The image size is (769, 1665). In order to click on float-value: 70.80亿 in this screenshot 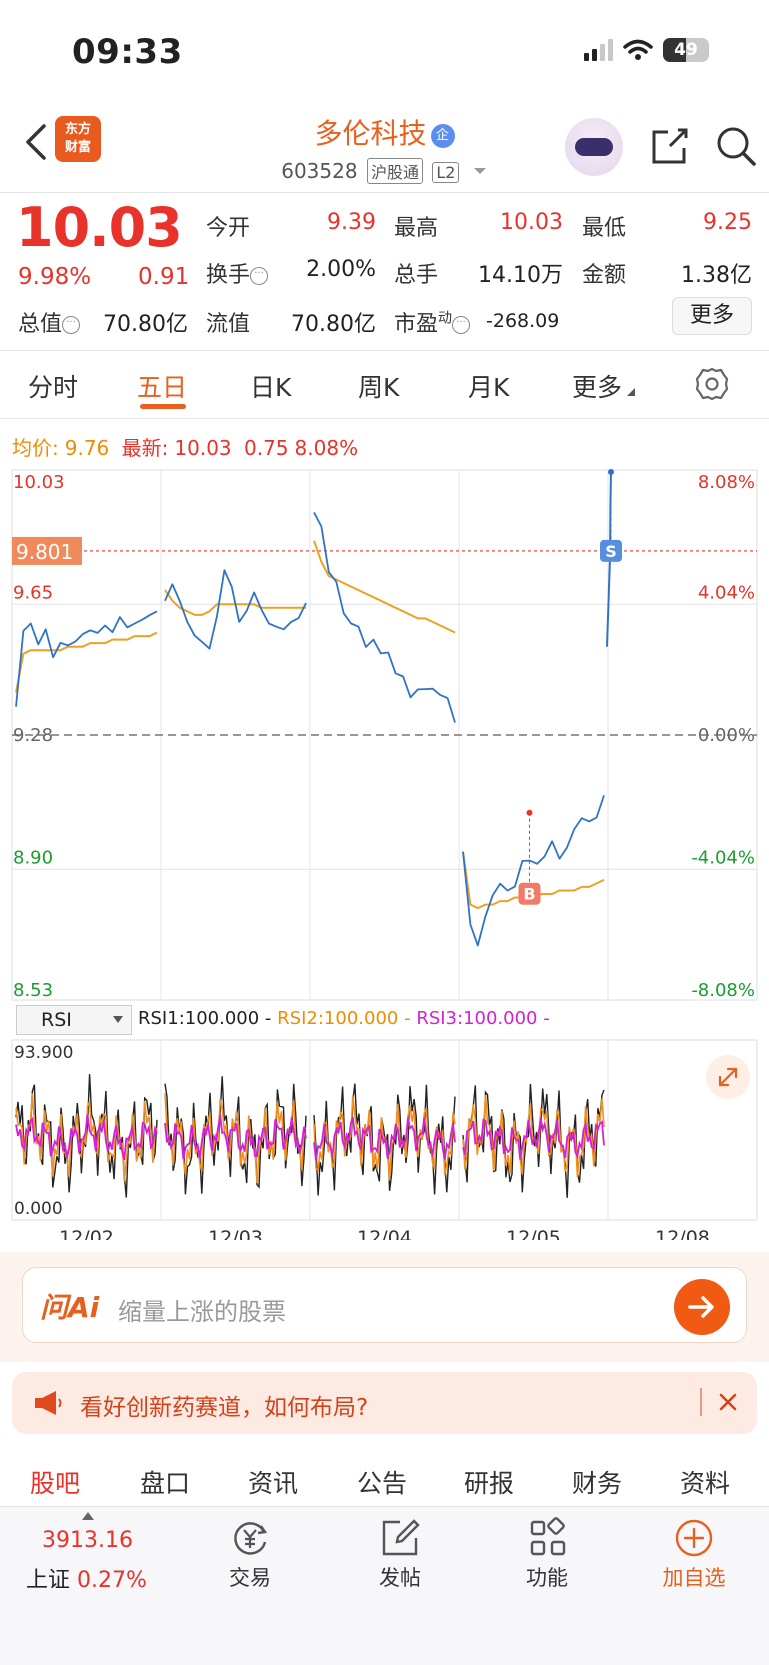, I will do `click(333, 324)`.